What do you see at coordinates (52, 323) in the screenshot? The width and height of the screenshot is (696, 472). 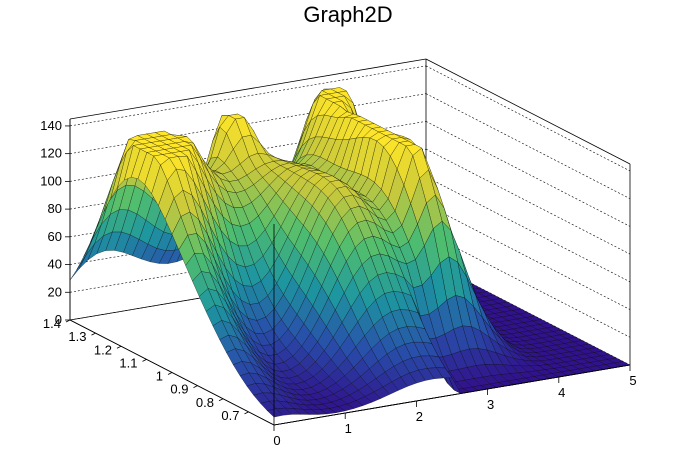 I see `y-tick-label: 1.4` at bounding box center [52, 323].